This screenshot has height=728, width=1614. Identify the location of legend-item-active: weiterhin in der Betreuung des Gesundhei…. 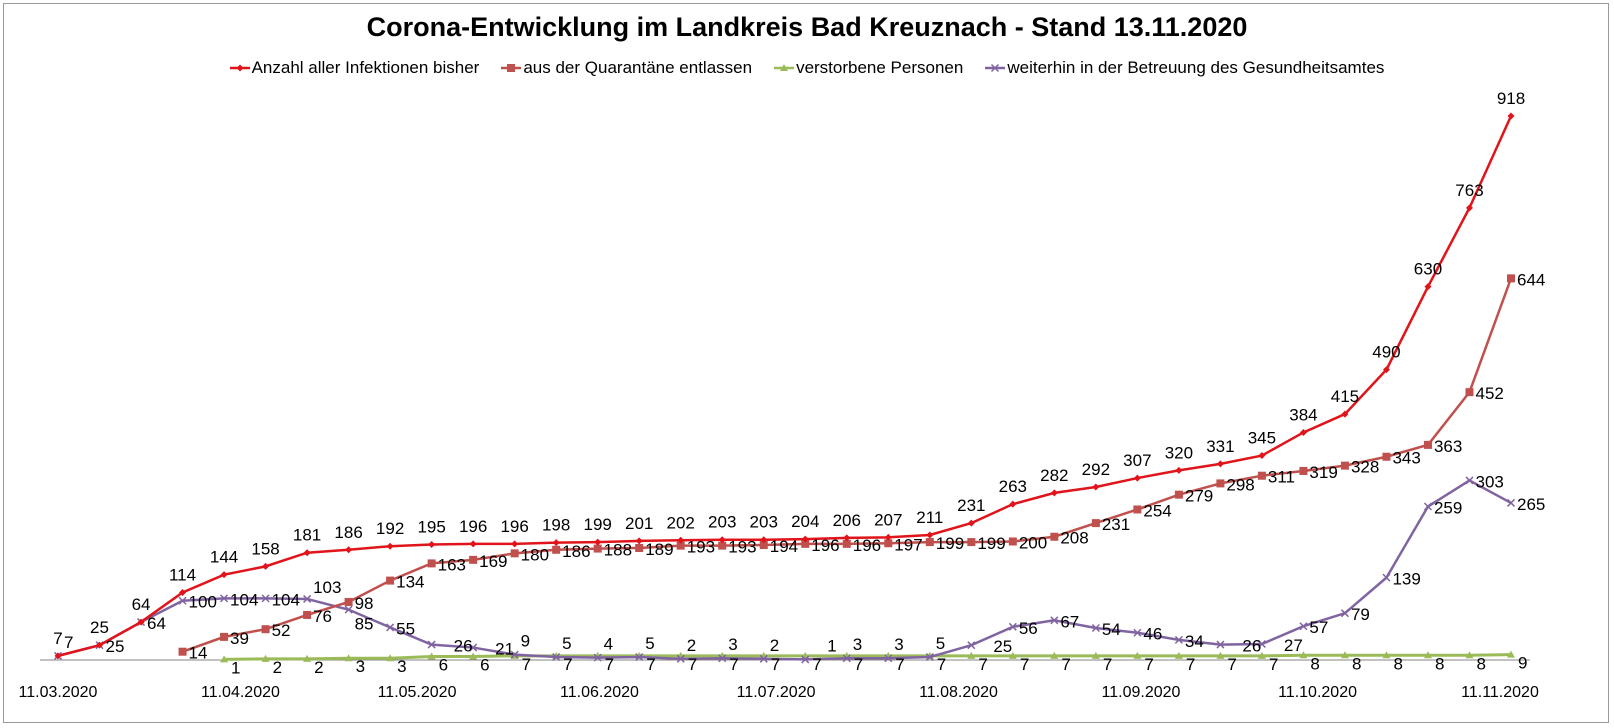
(1184, 68).